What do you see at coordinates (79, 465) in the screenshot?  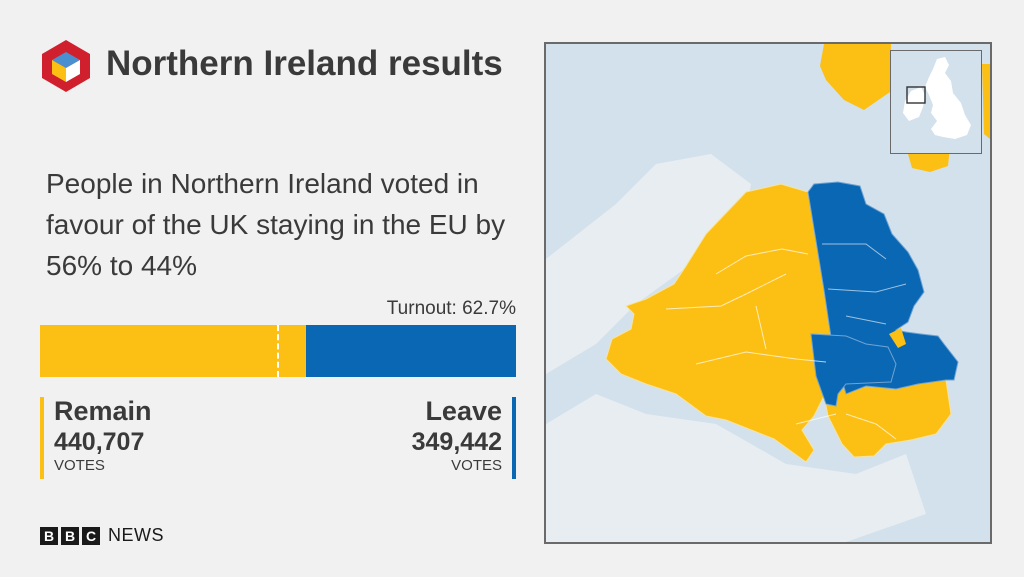 I see `remain-votes-unit: VOTES` at bounding box center [79, 465].